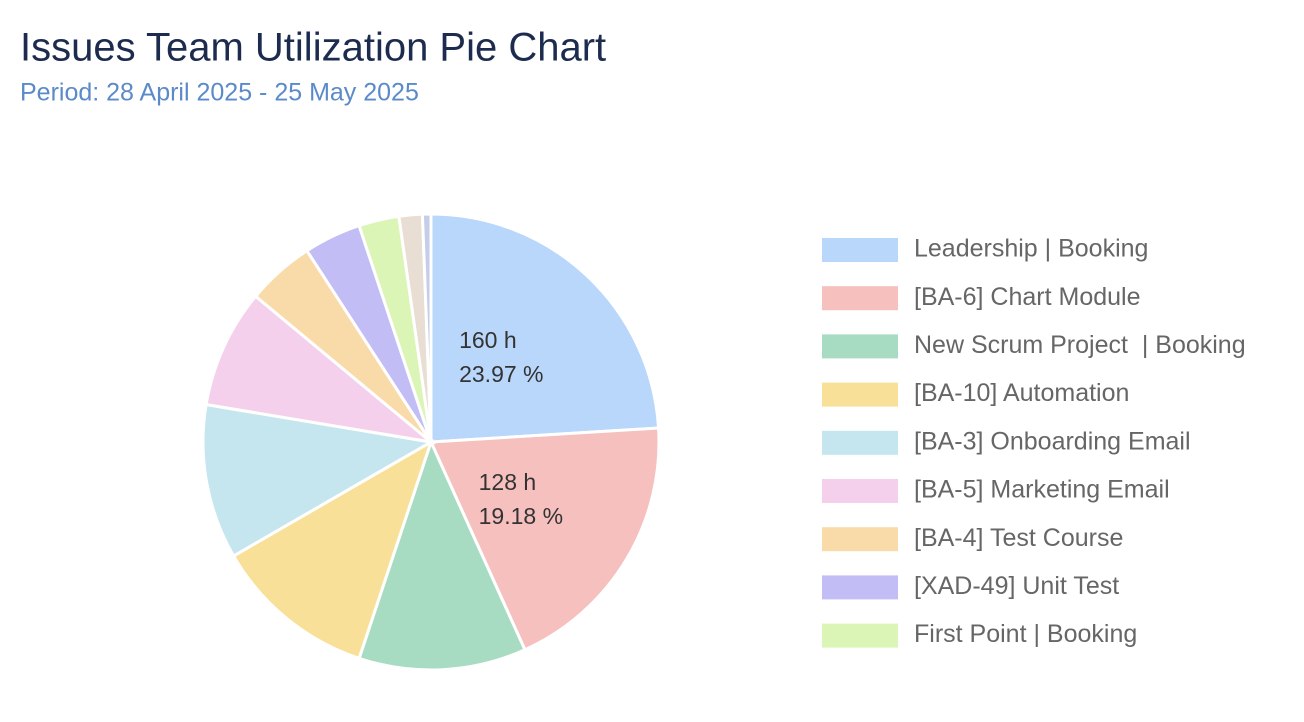 This screenshot has height=722, width=1304. I want to click on legend-label: First Point | Booking, so click(1025, 634).